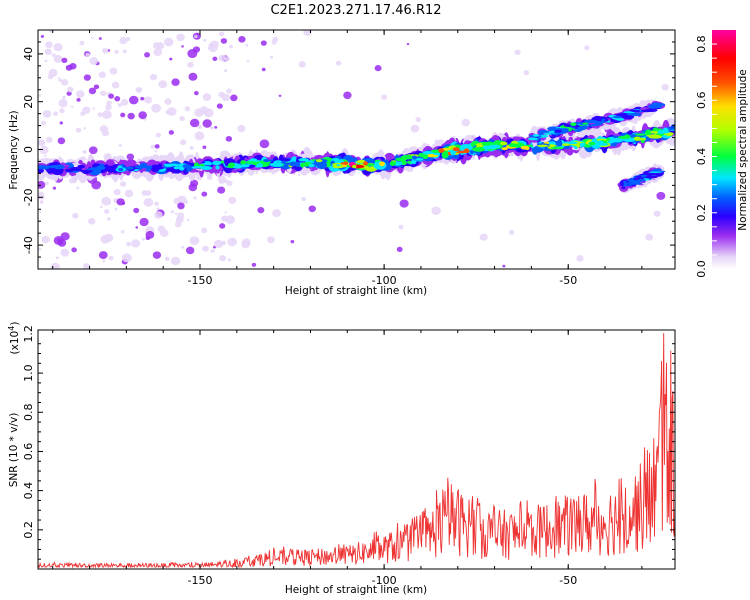  Describe the element at coordinates (14, 338) in the screenshot. I see `snr-y-scale-factor: (x104)` at that location.